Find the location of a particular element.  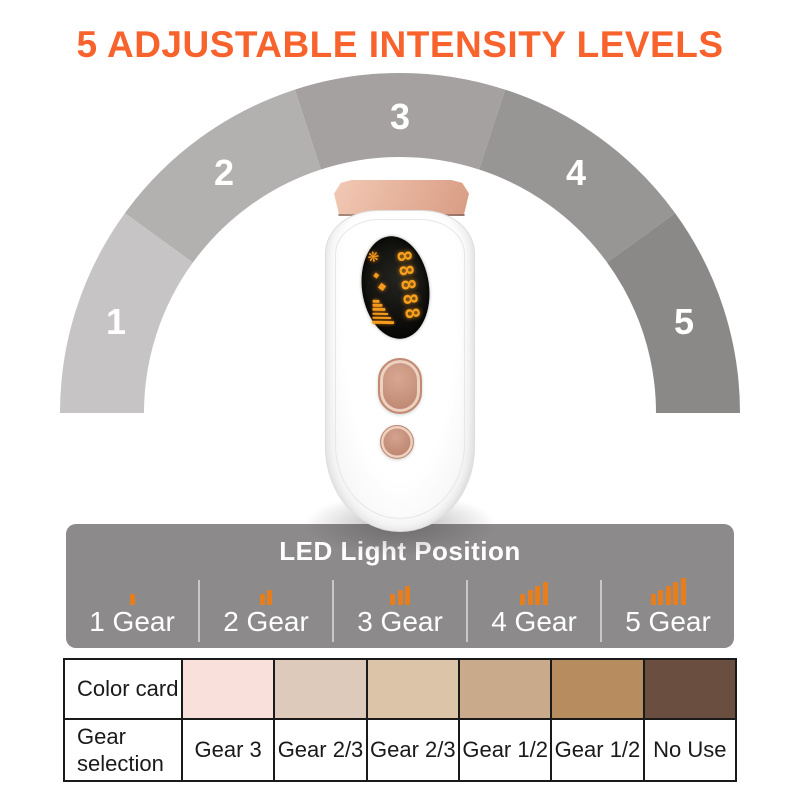

gear-cell-2: 2 Gear is located at coordinates (265, 611).